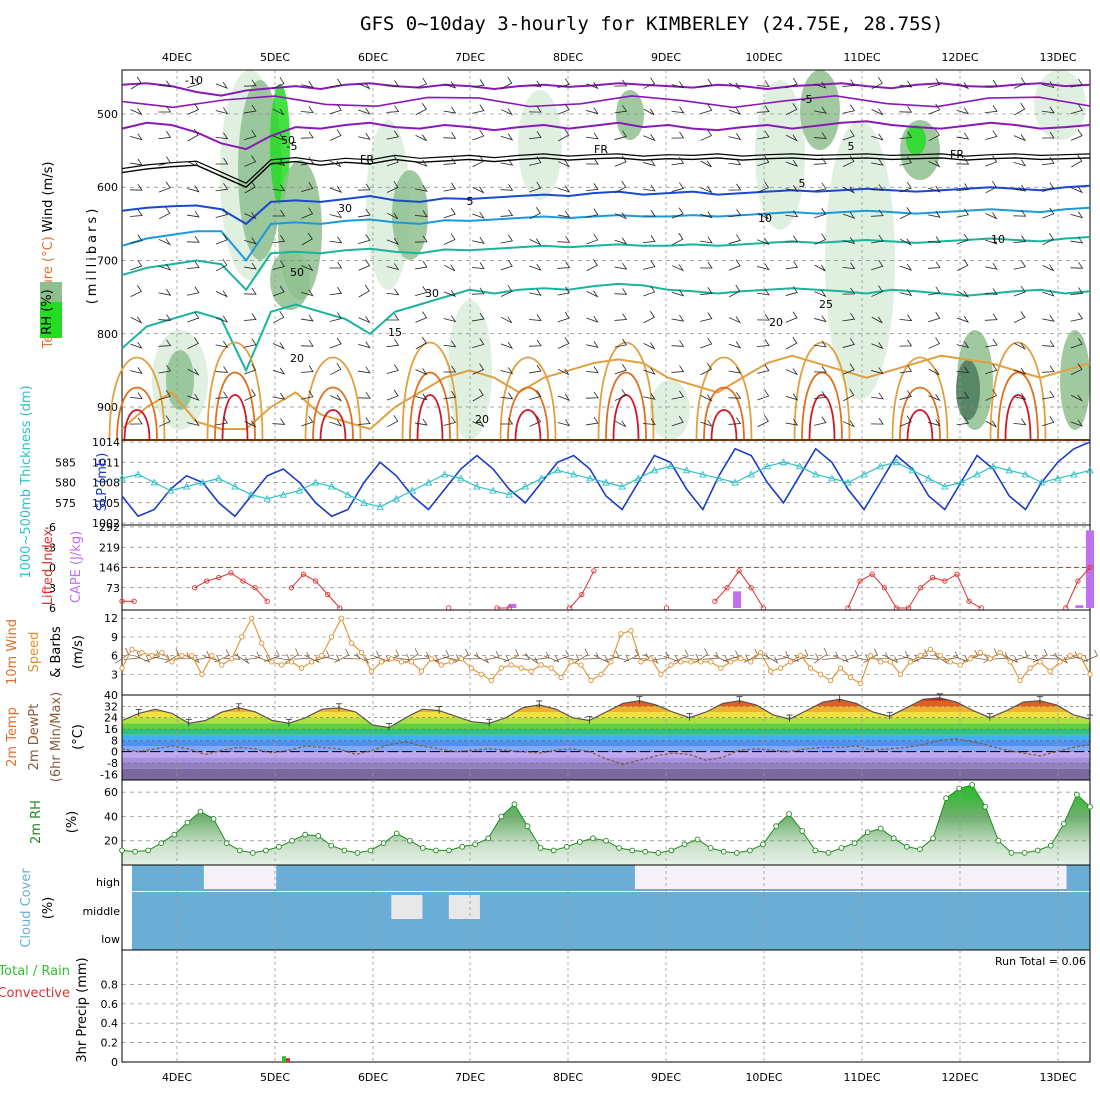  I want to click on wind-tick: 3, so click(114, 674).